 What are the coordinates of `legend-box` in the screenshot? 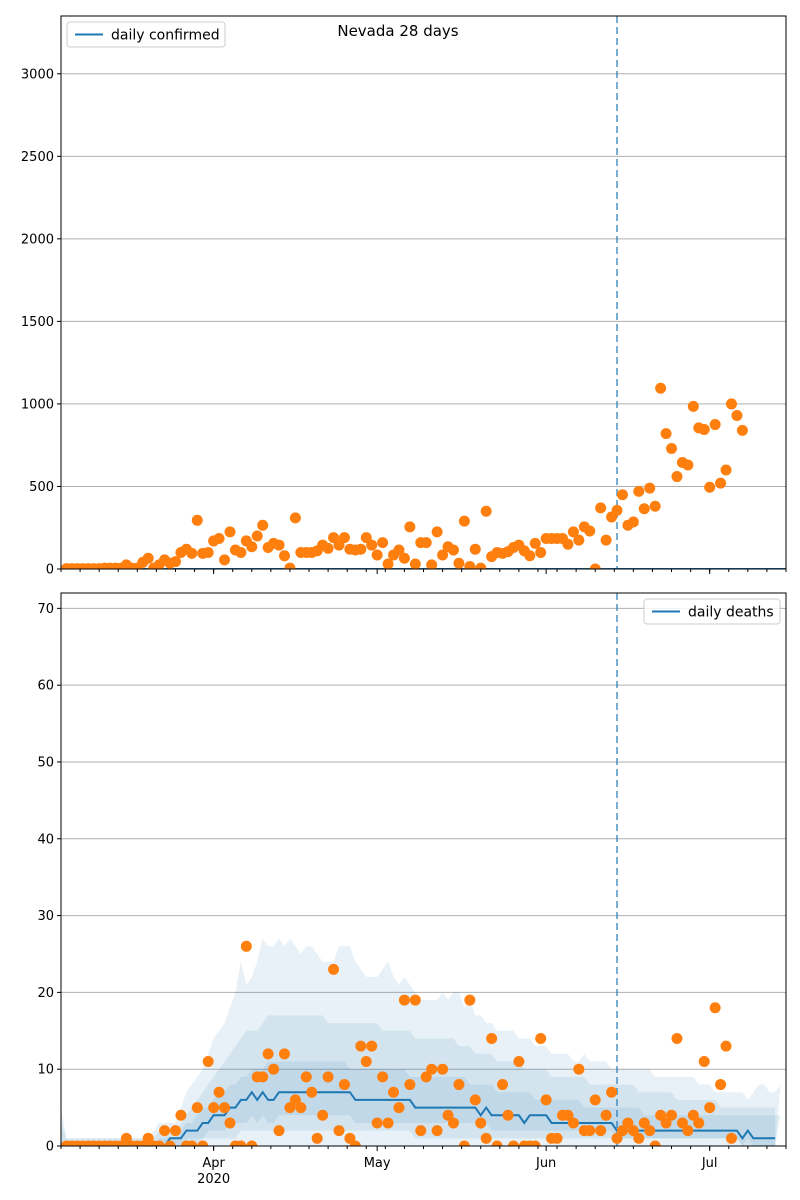 It's located at (146, 34).